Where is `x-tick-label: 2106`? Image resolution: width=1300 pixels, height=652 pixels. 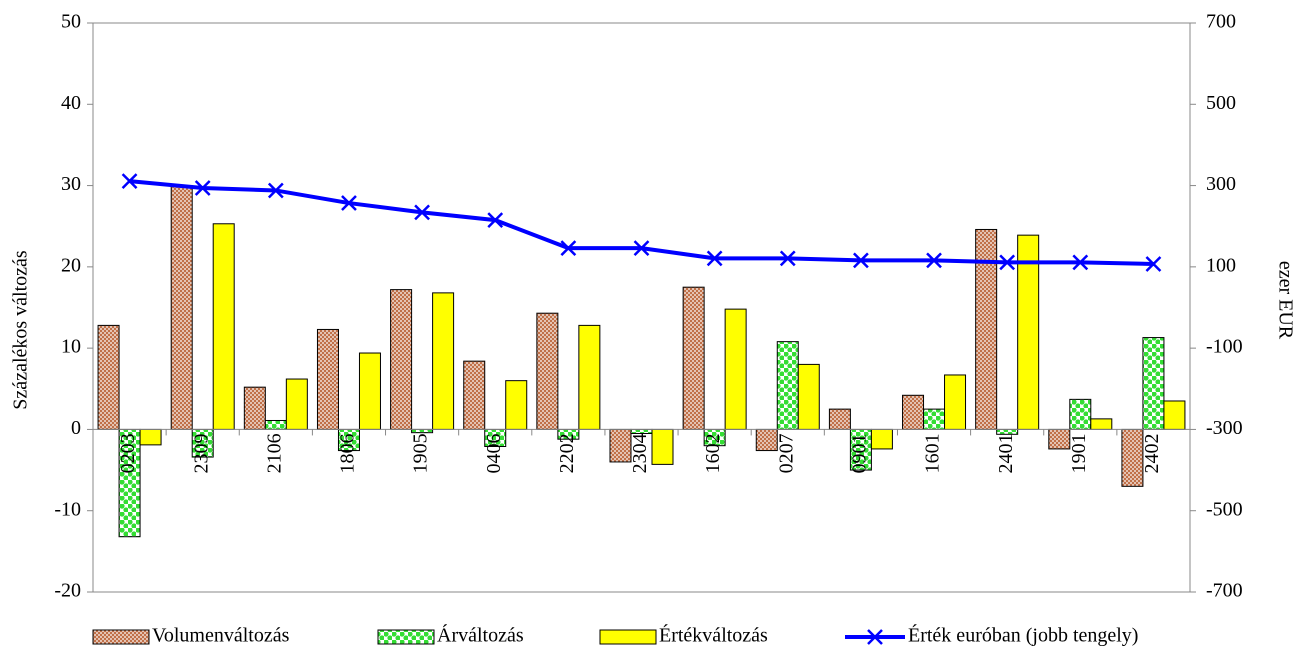 x-tick-label: 2106 is located at coordinates (274, 453).